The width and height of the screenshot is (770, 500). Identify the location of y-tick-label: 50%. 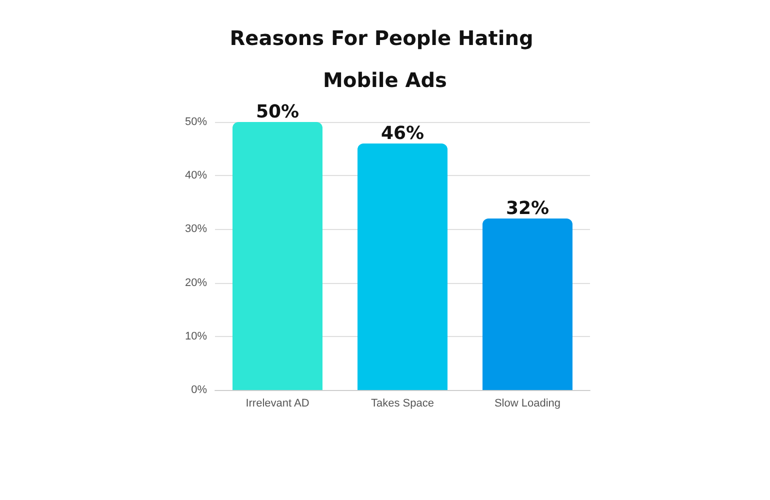
(196, 122).